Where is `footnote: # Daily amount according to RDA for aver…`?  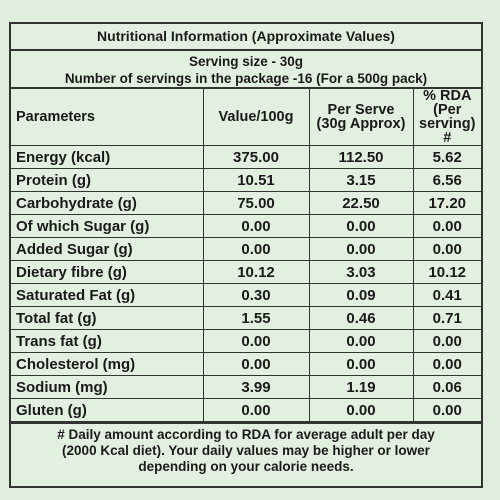 footnote: # Daily amount according to RDA for aver… is located at coordinates (246, 448).